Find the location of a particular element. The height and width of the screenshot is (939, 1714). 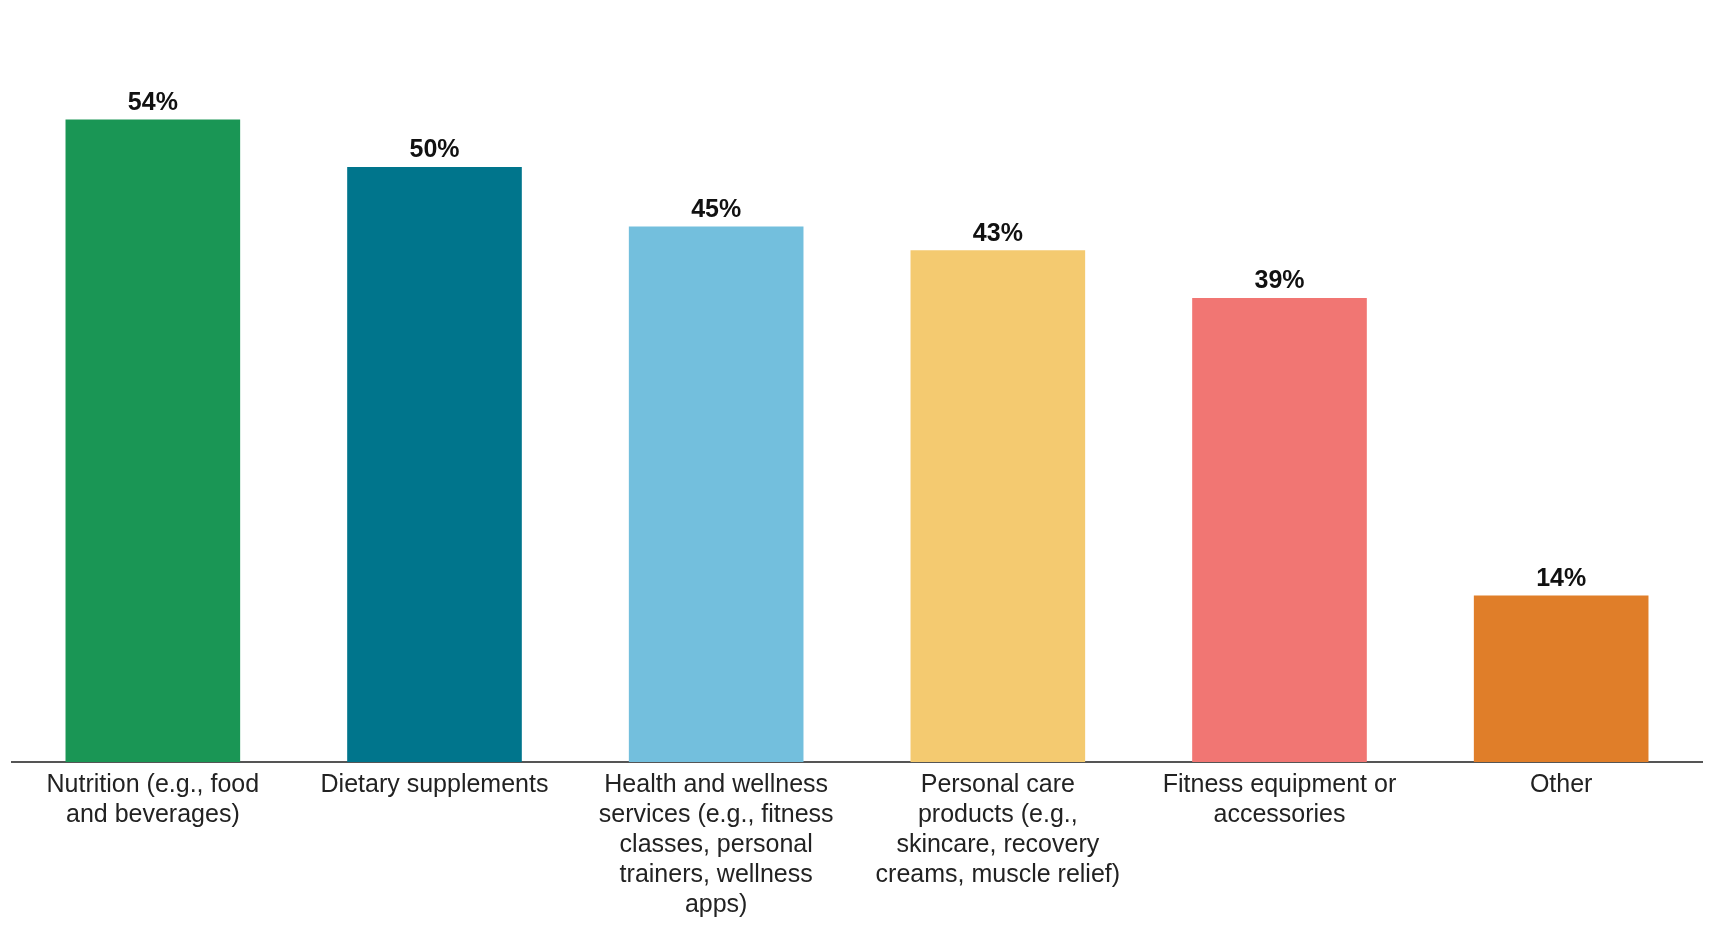

data-label: 54% is located at coordinates (152, 100).